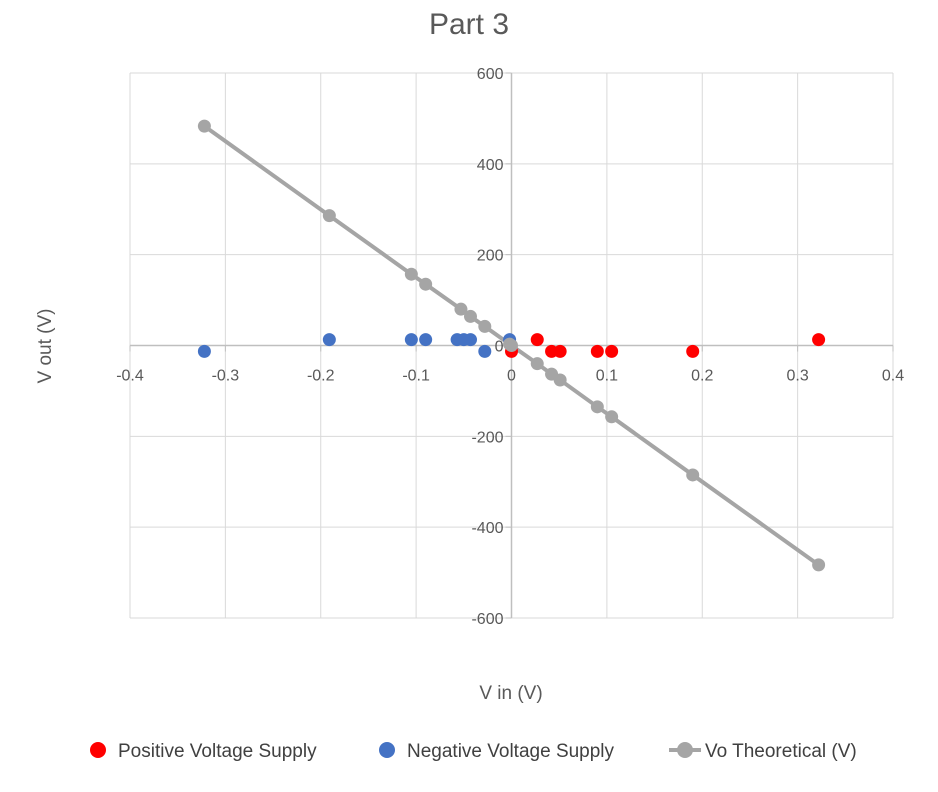 The width and height of the screenshot is (938, 792). I want to click on x-tick-label: -0.2, so click(321, 376).